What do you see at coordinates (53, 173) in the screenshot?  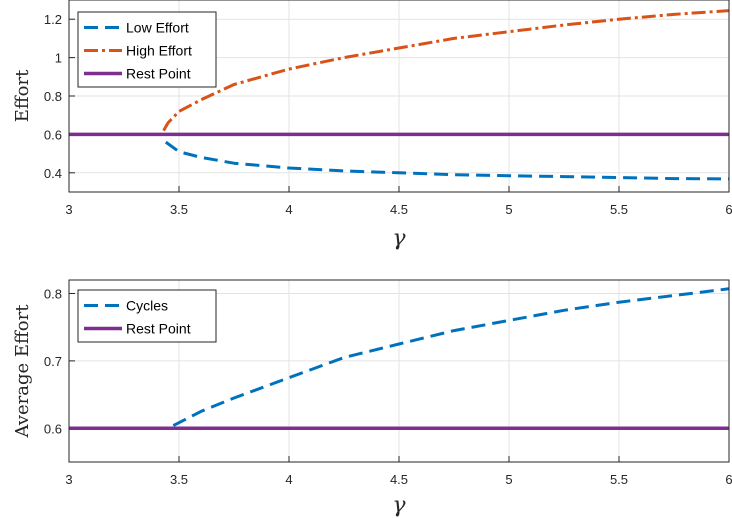 I see `top-y-tick-label: 0.4` at bounding box center [53, 173].